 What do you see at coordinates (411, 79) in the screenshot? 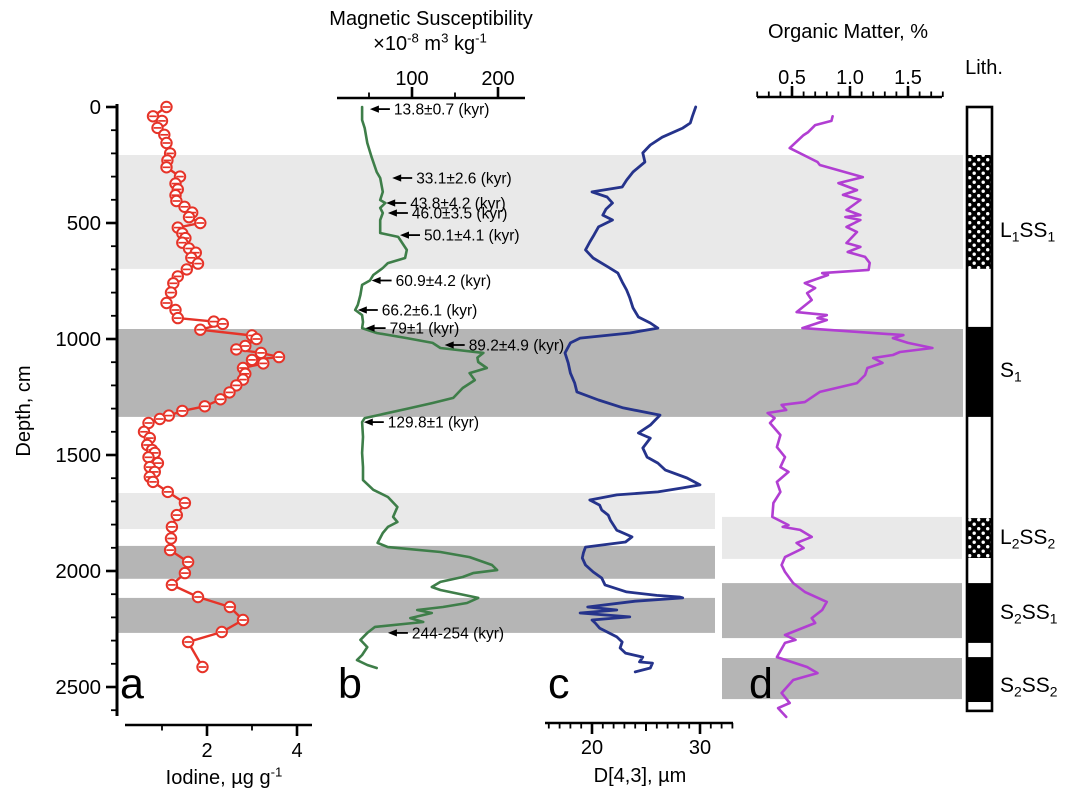
I see `panel-b-tick-label: 100` at bounding box center [411, 79].